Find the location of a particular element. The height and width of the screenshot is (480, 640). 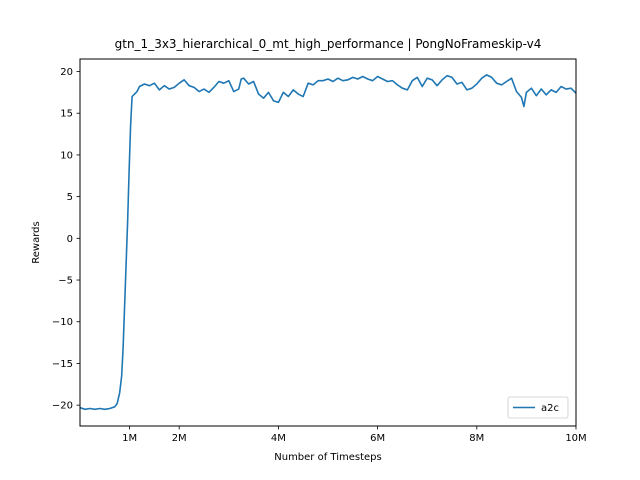

x-tick-label: 4M is located at coordinates (278, 438).